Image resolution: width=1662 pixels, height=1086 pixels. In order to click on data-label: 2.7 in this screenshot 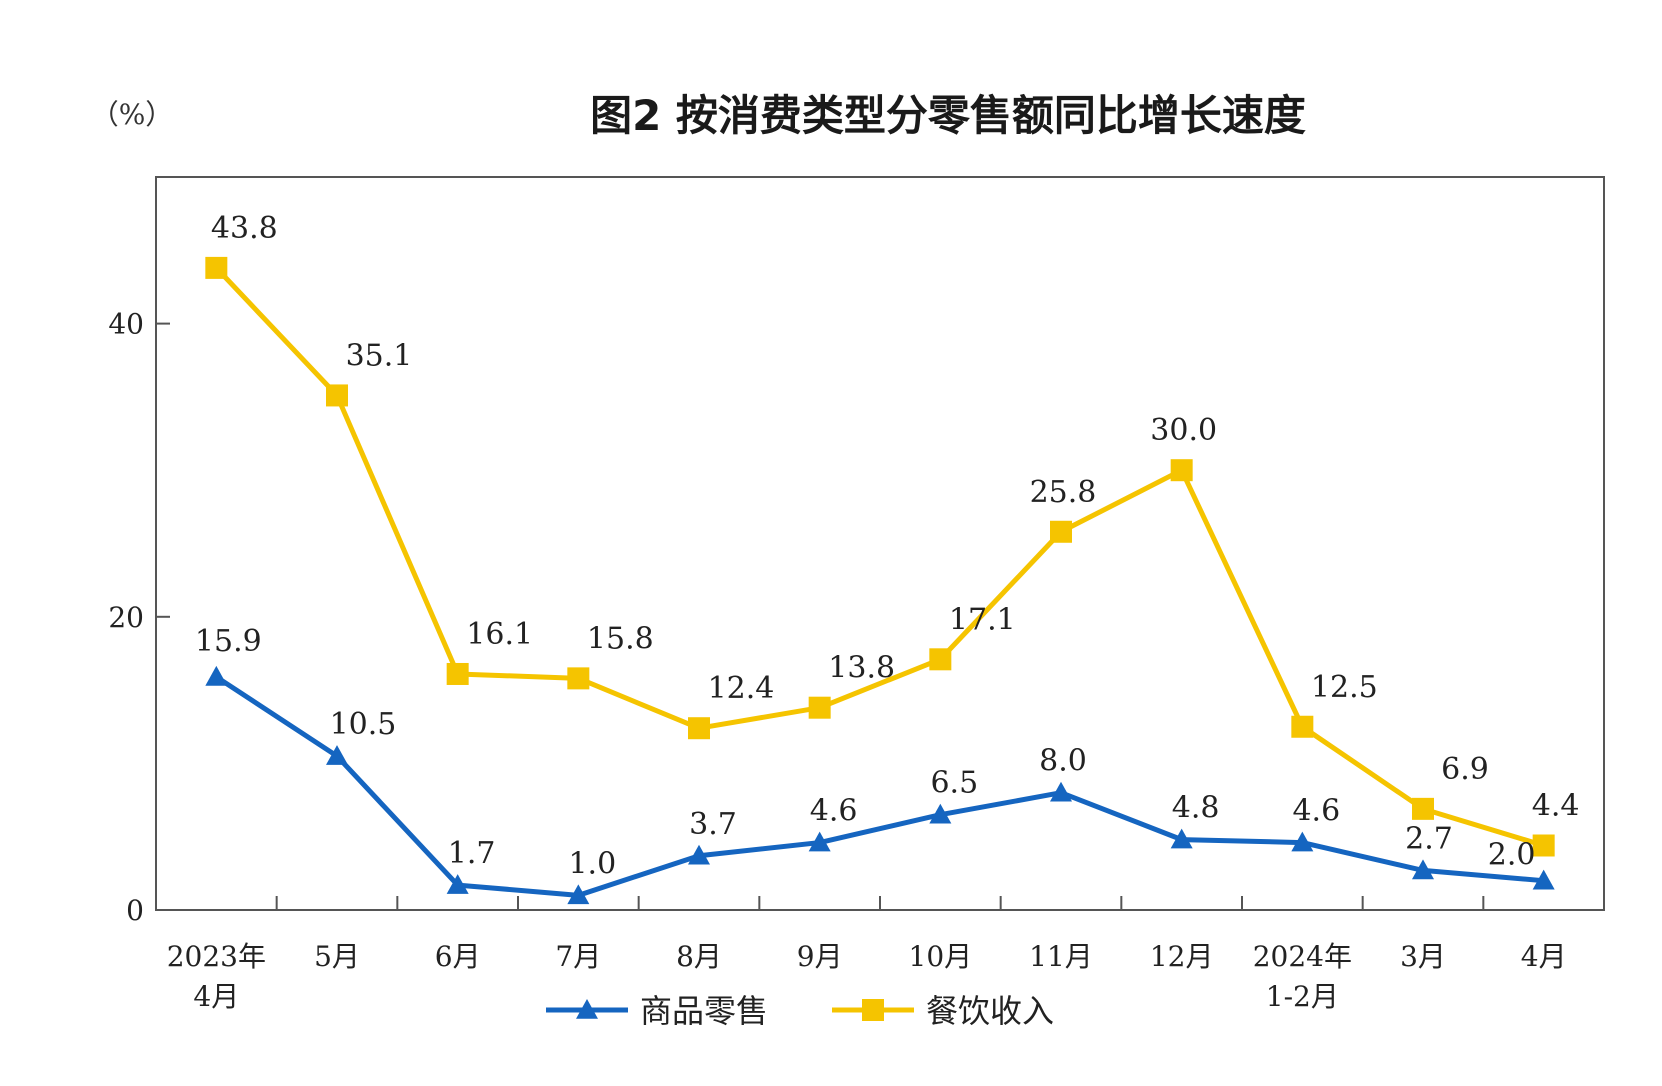, I will do `click(1429, 838)`.